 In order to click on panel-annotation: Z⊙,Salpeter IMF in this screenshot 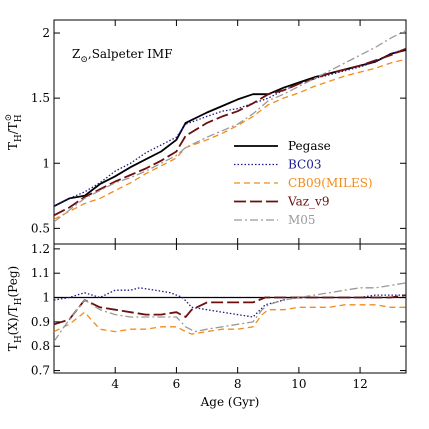, I will do `click(122, 56)`.